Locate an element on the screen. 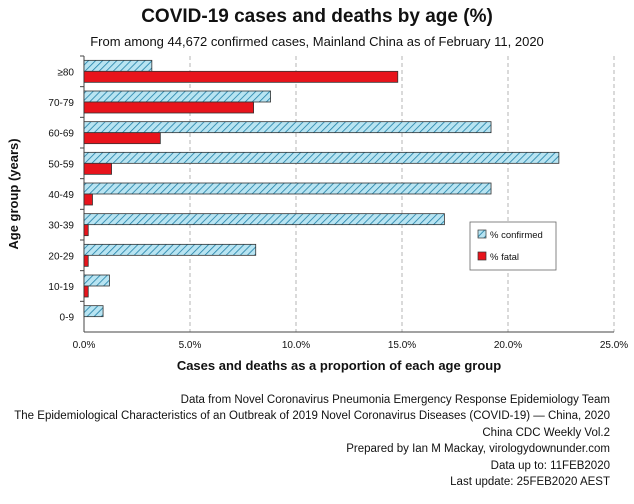 The height and width of the screenshot is (504, 634). y-tick-label: 40-49 is located at coordinates (61, 195).